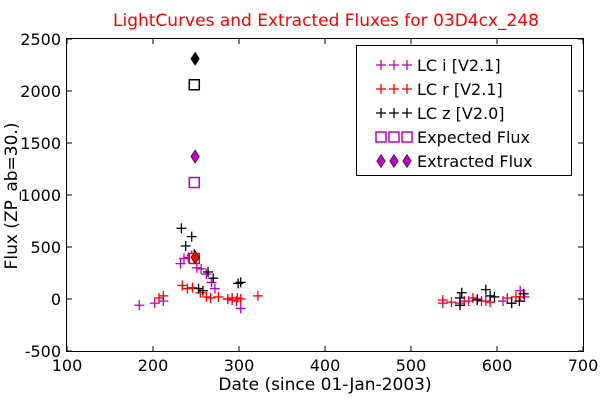  I want to click on y-tick-label: 0, so click(56, 299).